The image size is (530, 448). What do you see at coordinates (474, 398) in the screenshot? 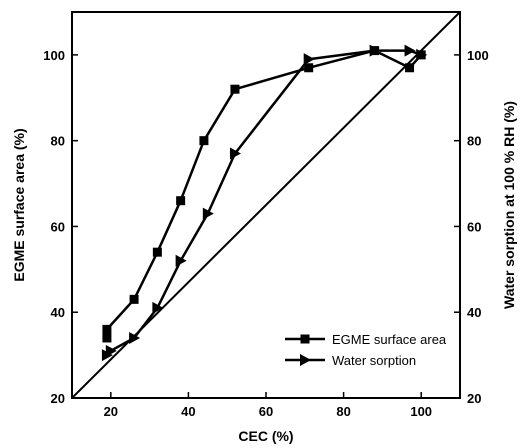
I see `y-right-tick-label: 20` at bounding box center [474, 398].